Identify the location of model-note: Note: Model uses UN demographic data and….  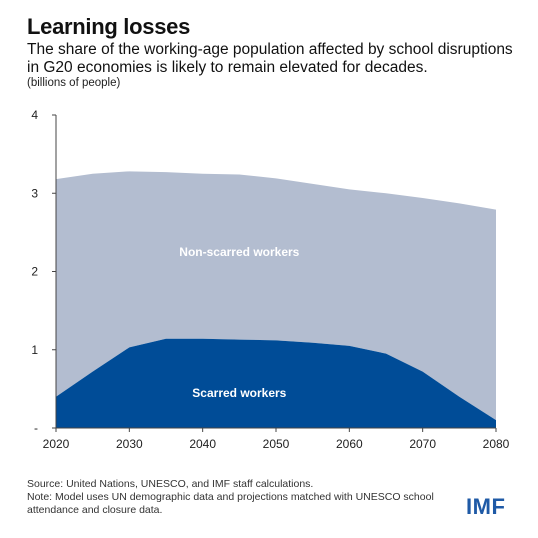
(230, 503).